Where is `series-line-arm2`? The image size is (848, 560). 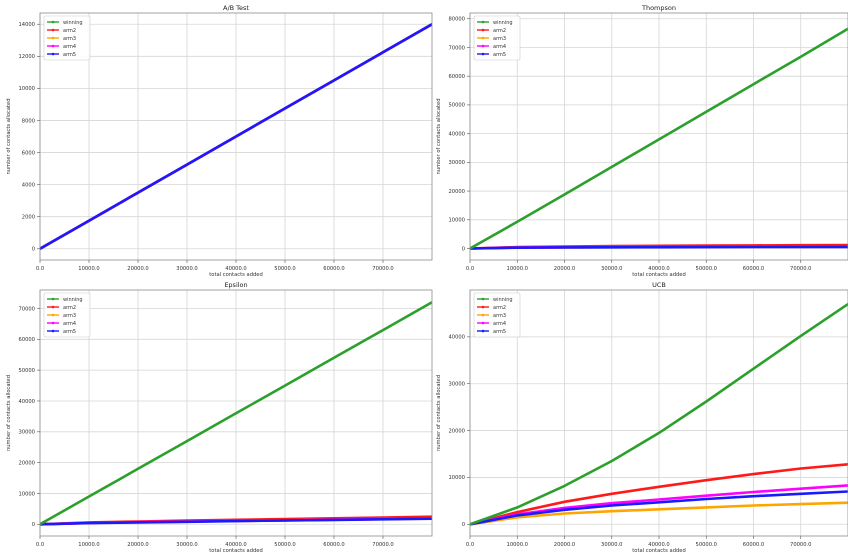
series-line-arm2 is located at coordinates (659, 494).